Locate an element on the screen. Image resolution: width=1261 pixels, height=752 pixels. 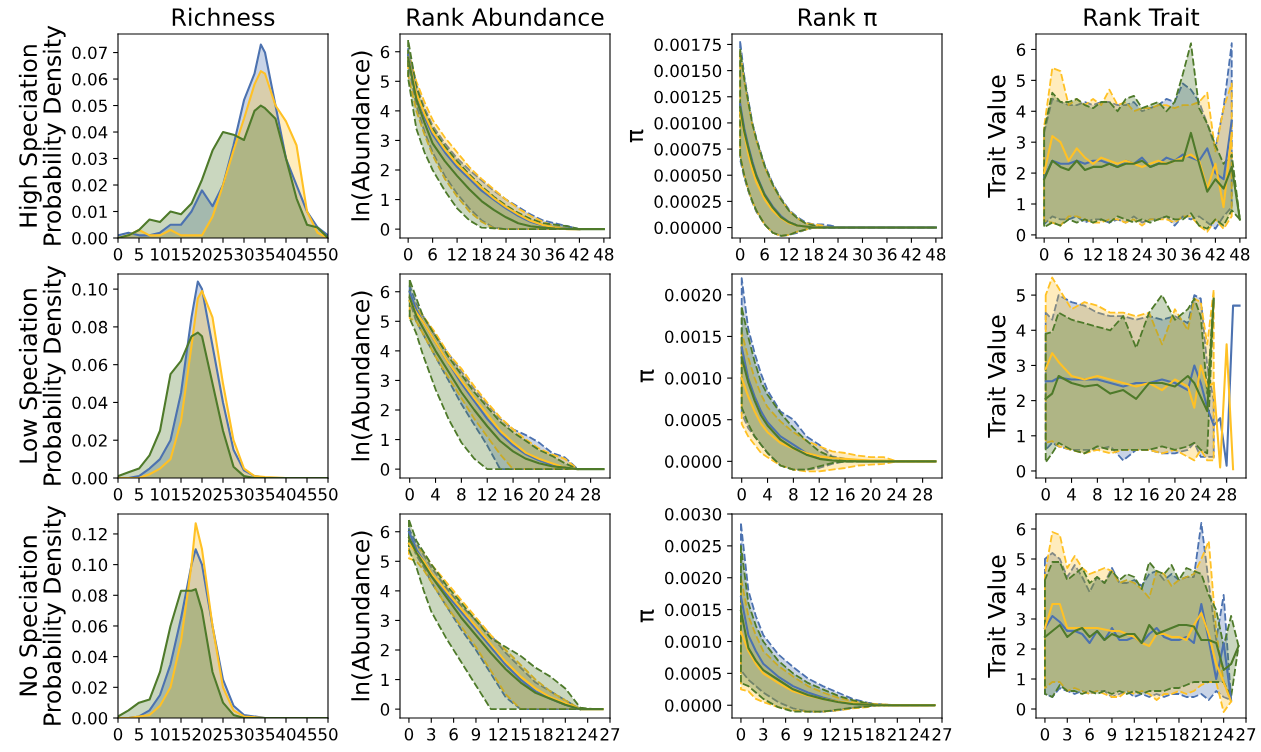
y-tick-label: 0.05 is located at coordinates (89, 106).